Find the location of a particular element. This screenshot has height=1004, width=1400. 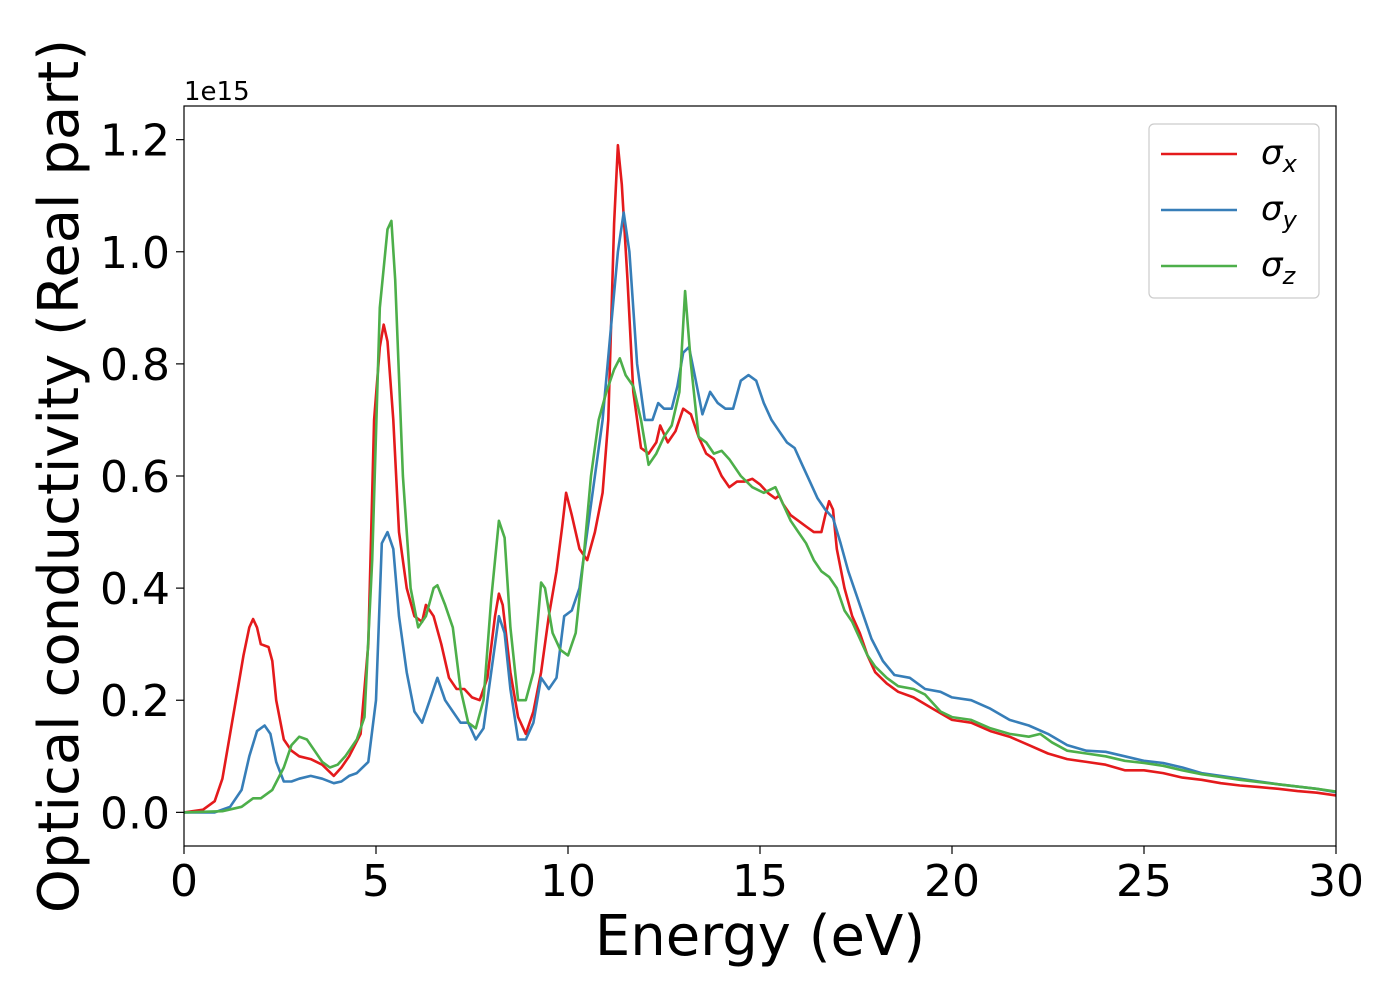

x-axis-title: Energy (eV) is located at coordinates (760, 936).